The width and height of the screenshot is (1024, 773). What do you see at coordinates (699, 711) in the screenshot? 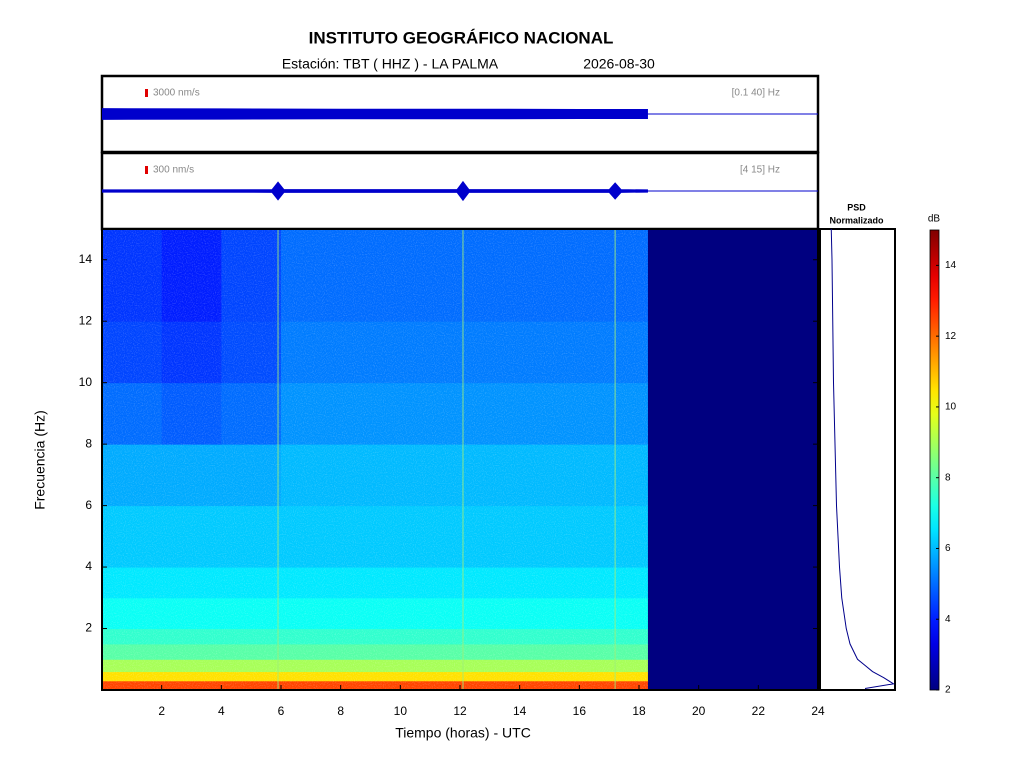
I see `x-tick-label: 20` at bounding box center [699, 711].